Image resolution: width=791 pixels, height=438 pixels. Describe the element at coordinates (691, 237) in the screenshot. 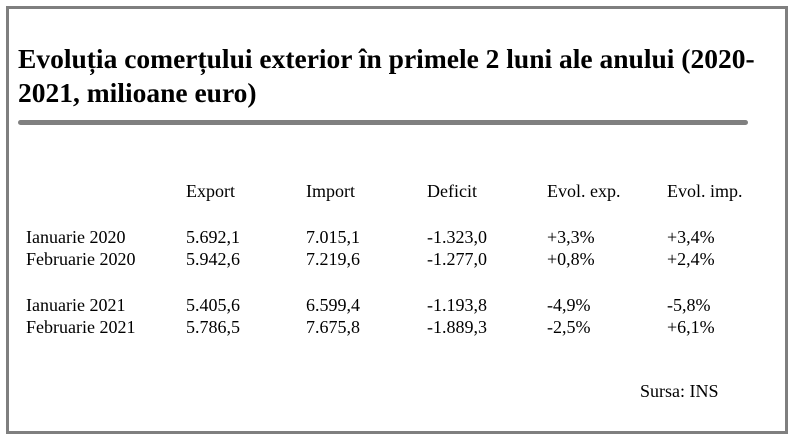

I see `evol-imp-value: +3,4%` at that location.